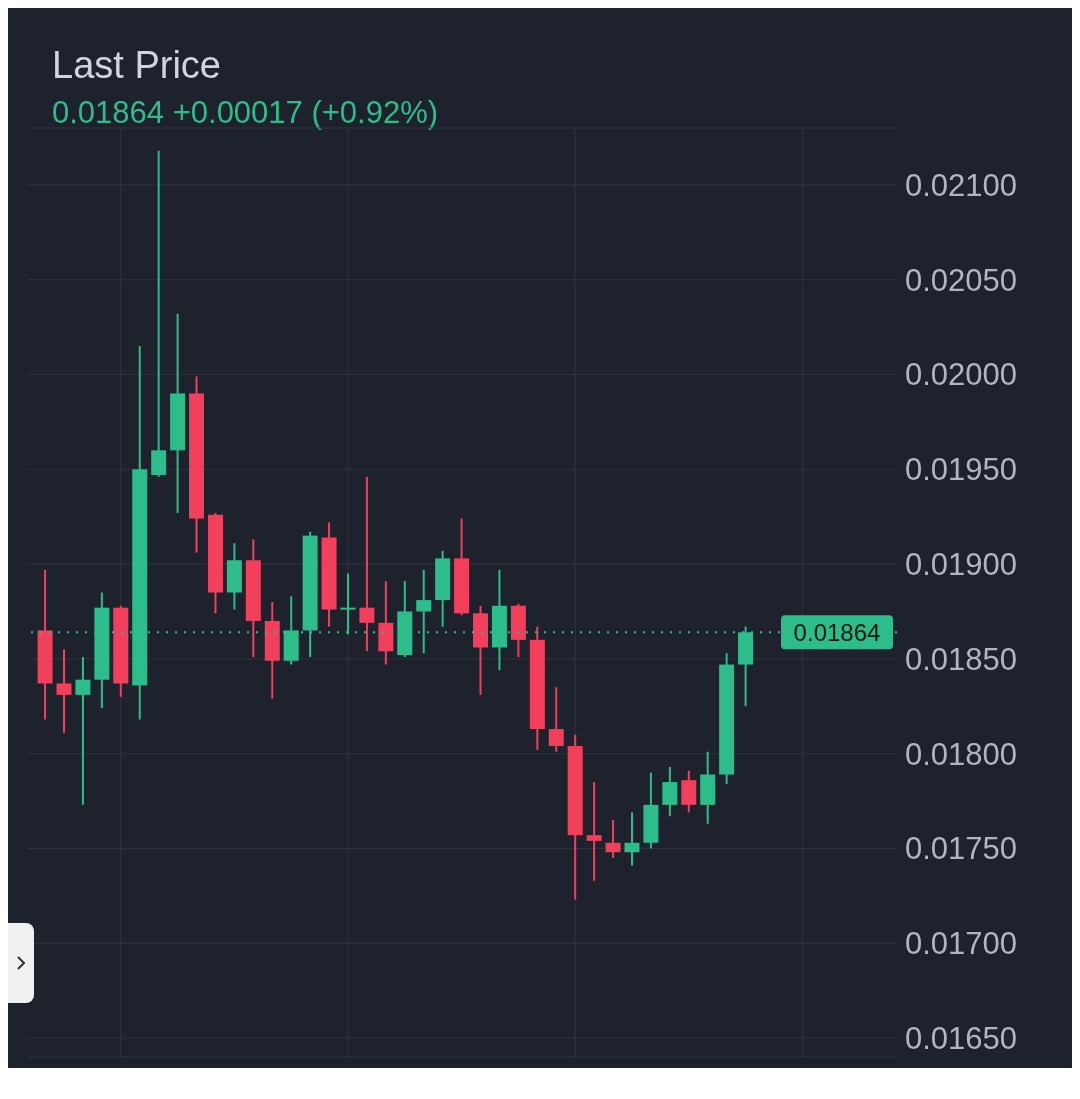 The width and height of the screenshot is (1080, 1099). Describe the element at coordinates (961, 565) in the screenshot. I see `y-tick-label: 0.01900` at that location.